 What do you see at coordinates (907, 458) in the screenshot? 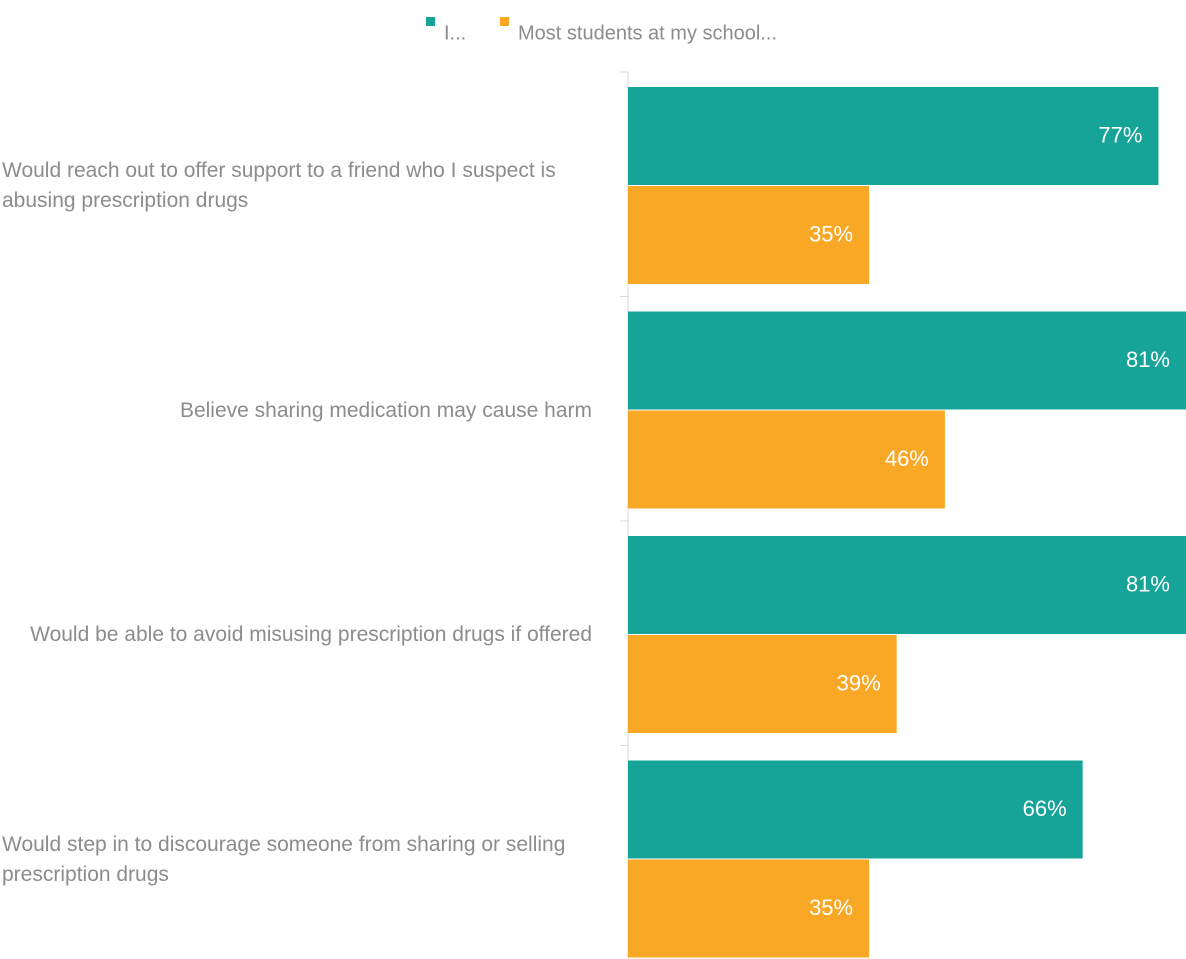
I see `value-label: 46%` at bounding box center [907, 458].